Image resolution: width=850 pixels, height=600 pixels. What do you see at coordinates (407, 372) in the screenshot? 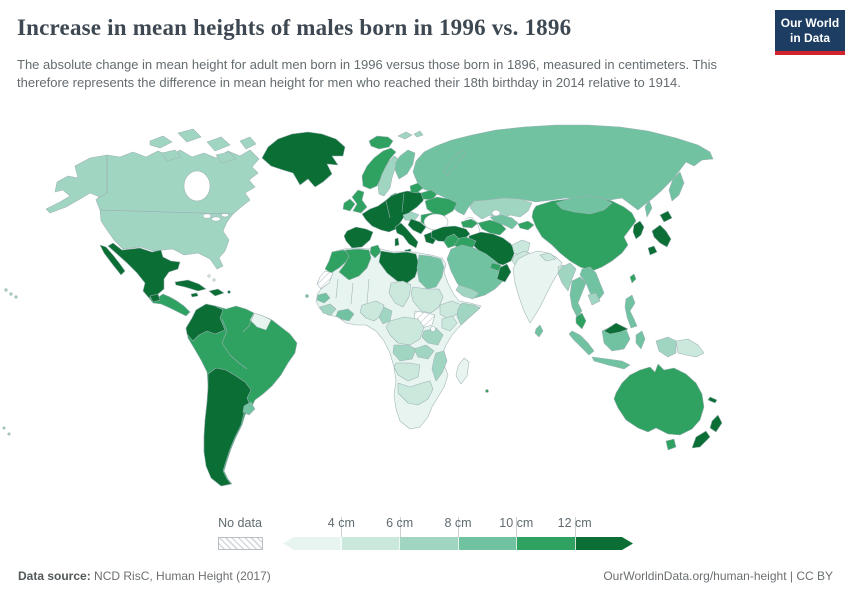
I see `country-namibia_botswana` at bounding box center [407, 372].